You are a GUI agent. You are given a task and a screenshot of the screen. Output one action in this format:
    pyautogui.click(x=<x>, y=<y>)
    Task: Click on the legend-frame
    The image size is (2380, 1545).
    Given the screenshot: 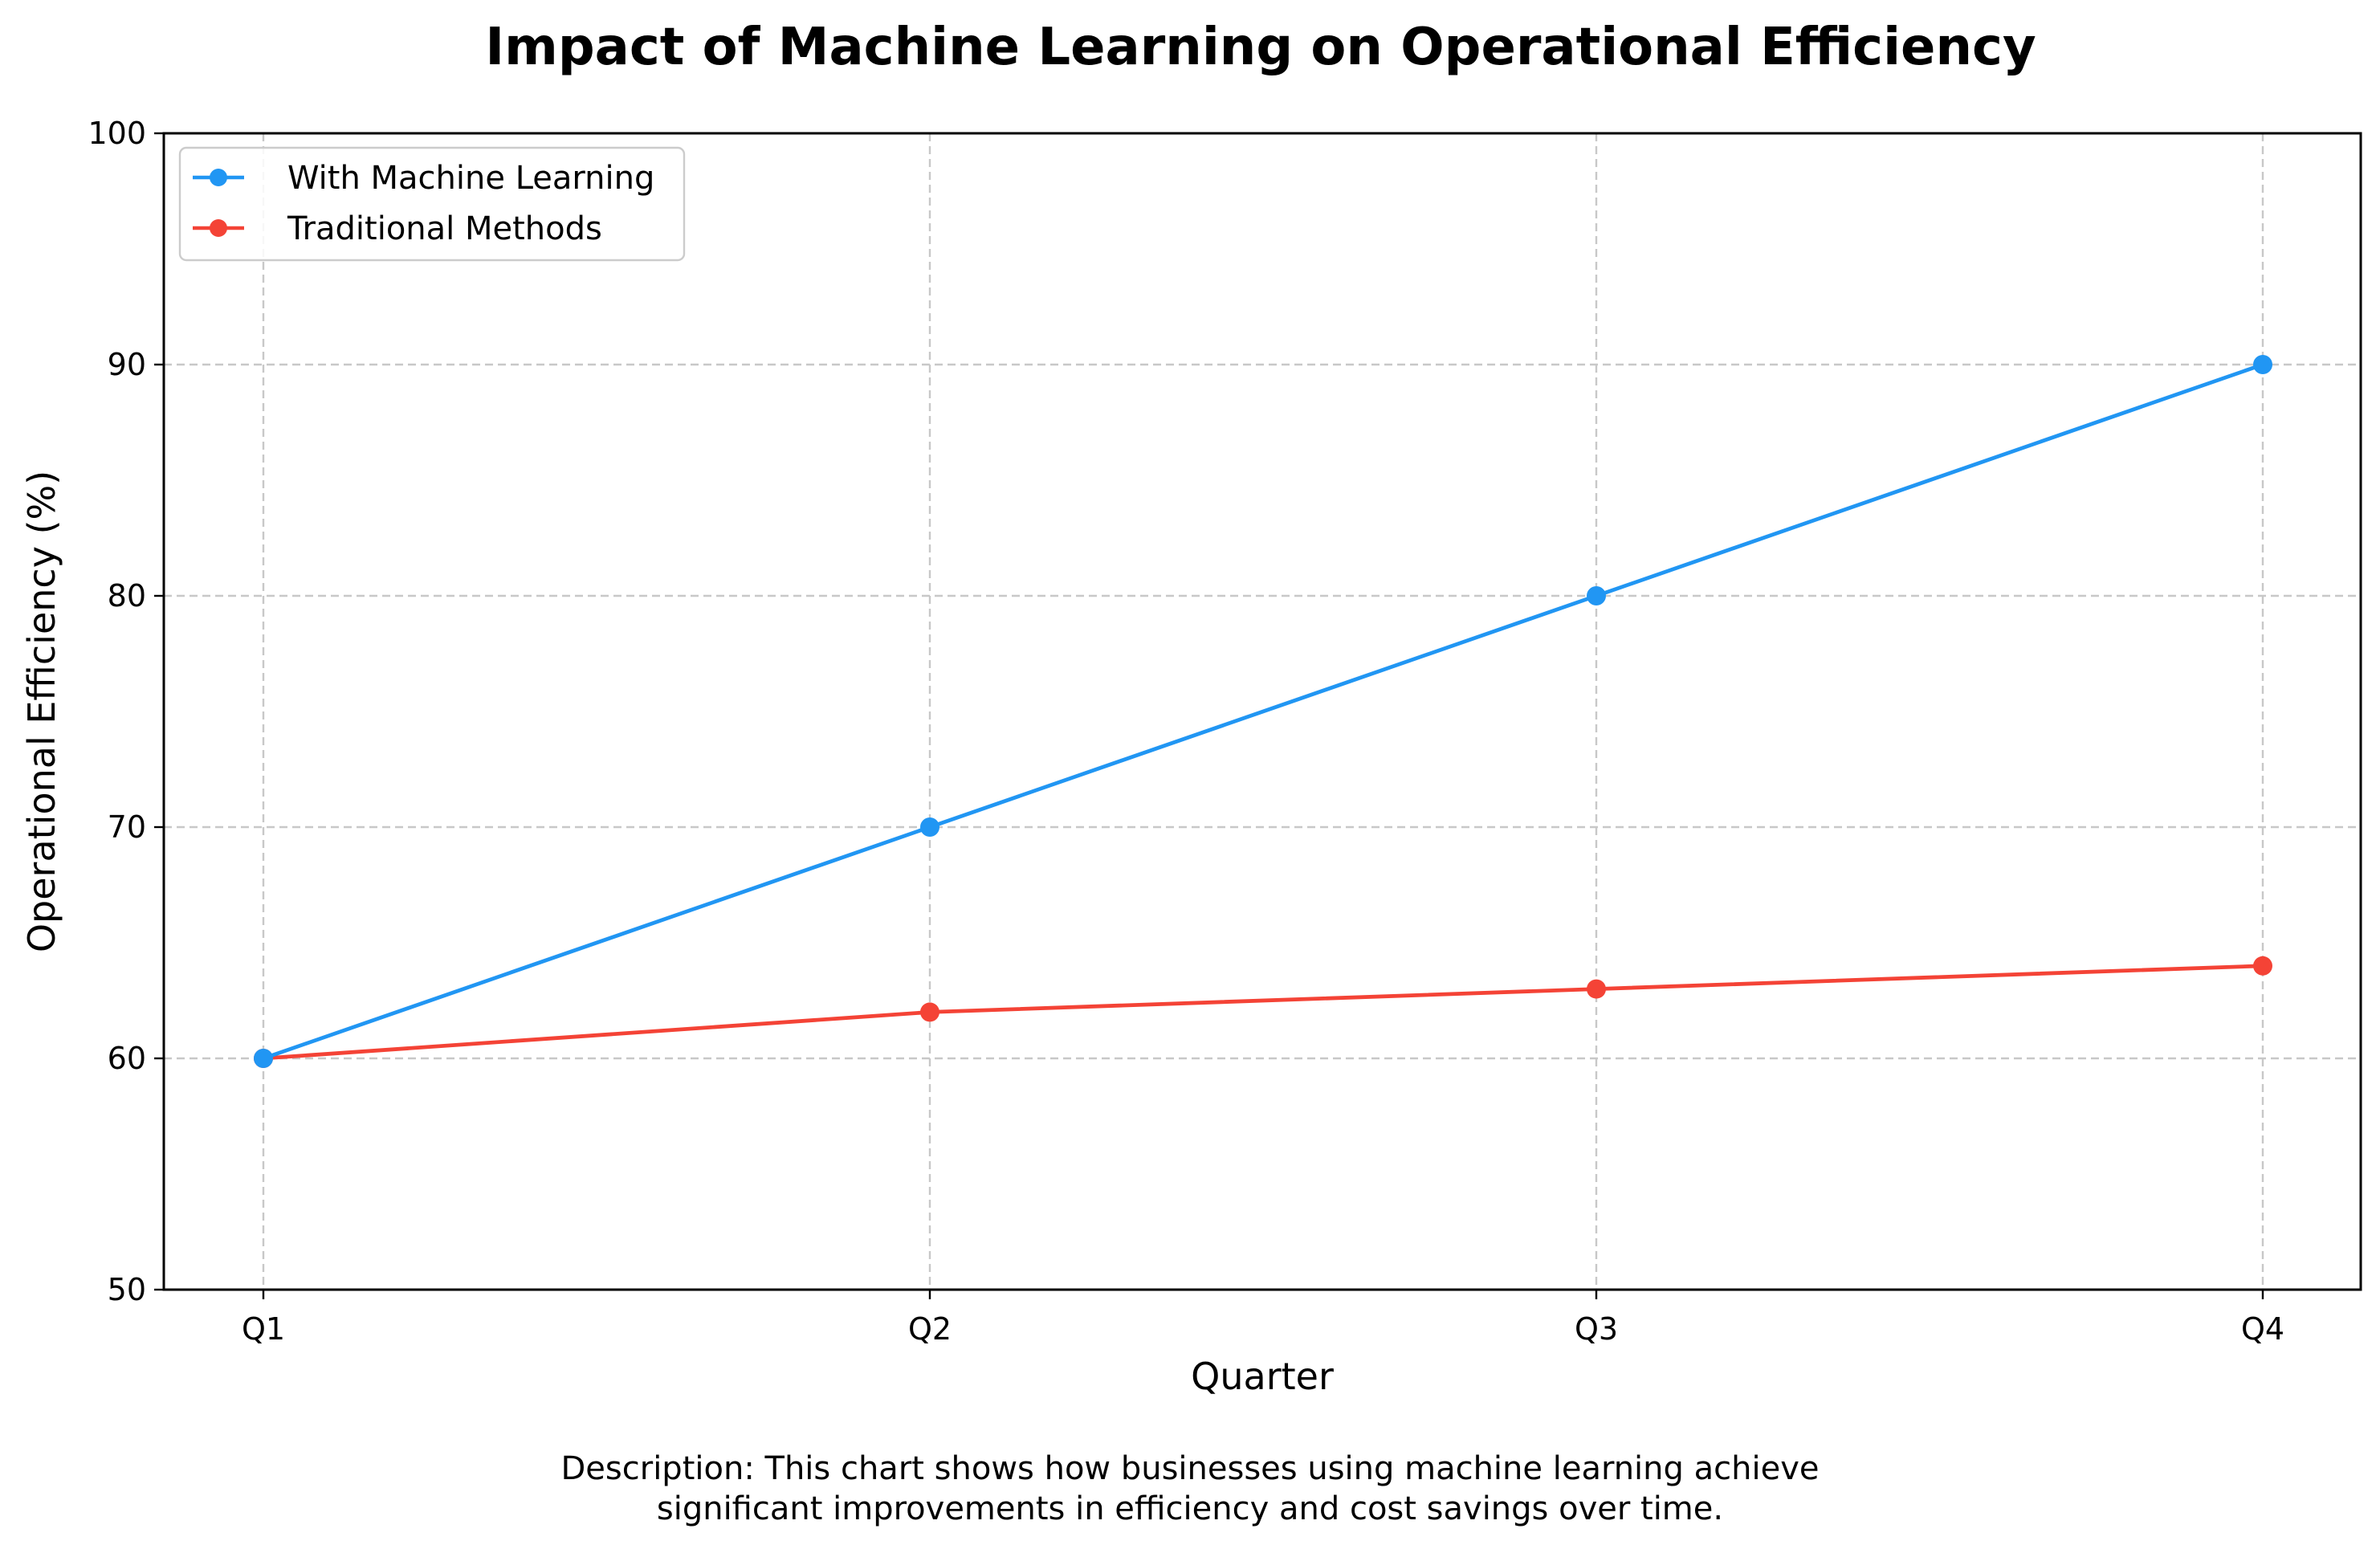 What is the action you would take?
    pyautogui.click(x=432, y=204)
    